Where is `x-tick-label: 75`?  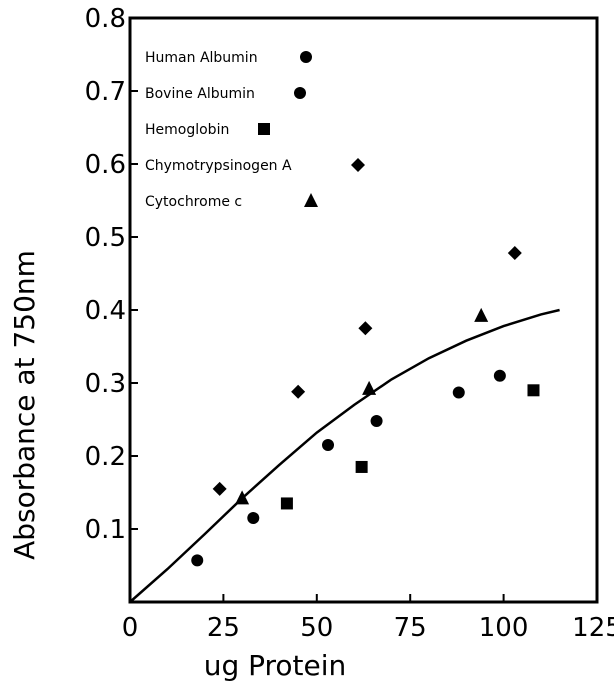
x-tick-label: 75 is located at coordinates (410, 628).